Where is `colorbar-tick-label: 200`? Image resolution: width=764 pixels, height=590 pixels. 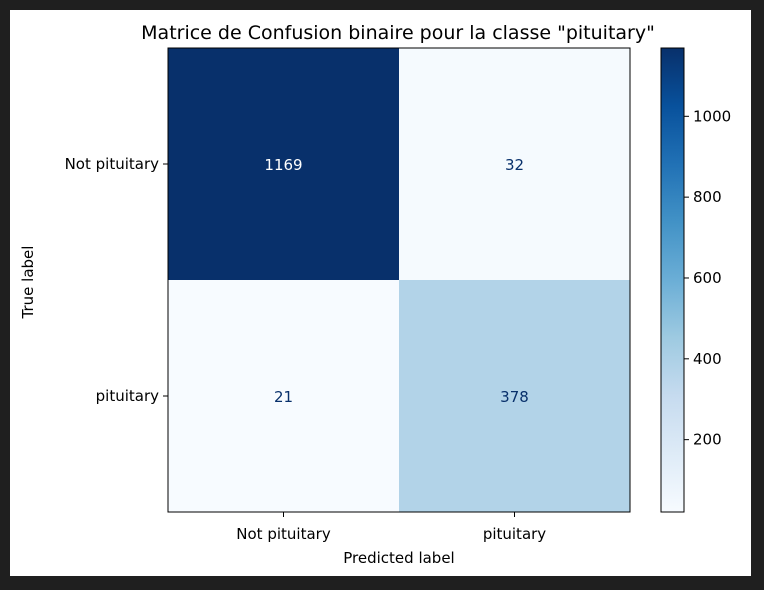 colorbar-tick-label: 200 is located at coordinates (707, 440).